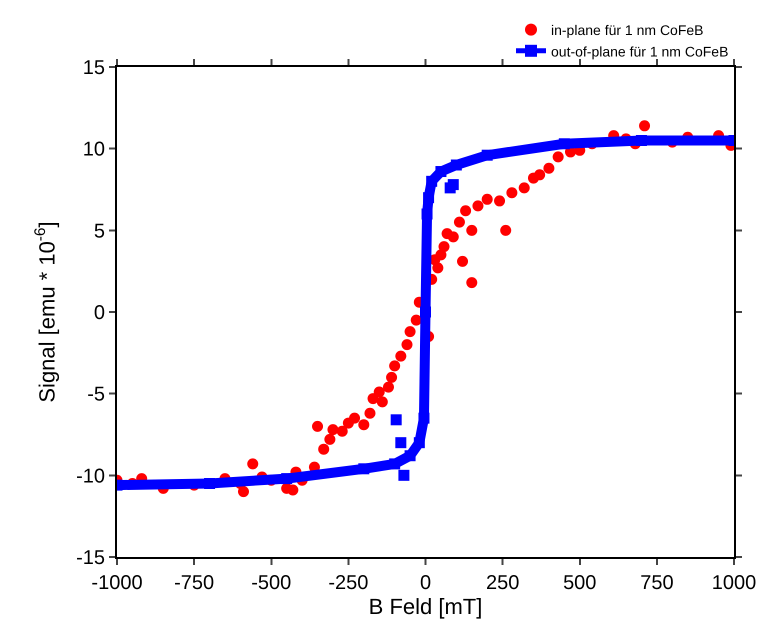 Image resolution: width=768 pixels, height=641 pixels. Describe the element at coordinates (99, 313) in the screenshot. I see `y-tick-label: 0` at that location.